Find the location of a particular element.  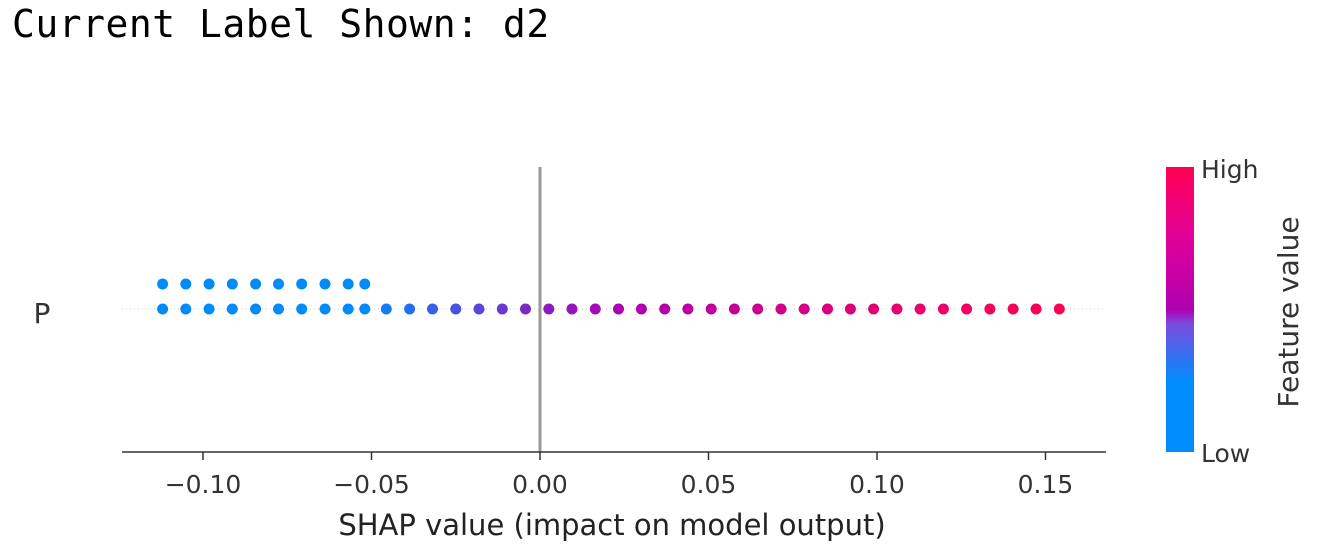

x-tick-label: 0.10 is located at coordinates (877, 484).